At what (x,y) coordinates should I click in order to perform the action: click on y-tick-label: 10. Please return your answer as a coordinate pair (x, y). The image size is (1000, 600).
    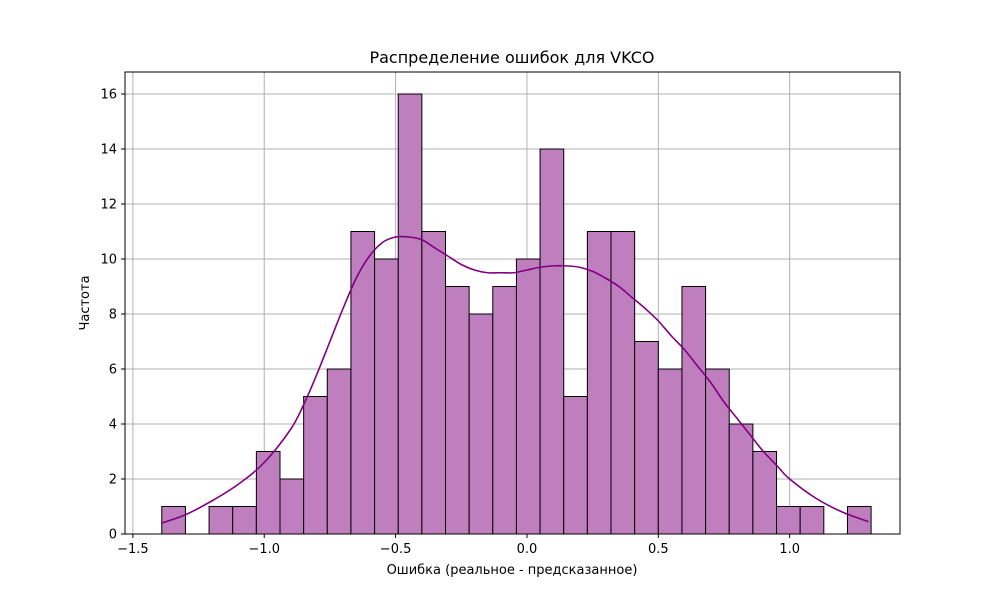
    Looking at the image, I should click on (108, 260).